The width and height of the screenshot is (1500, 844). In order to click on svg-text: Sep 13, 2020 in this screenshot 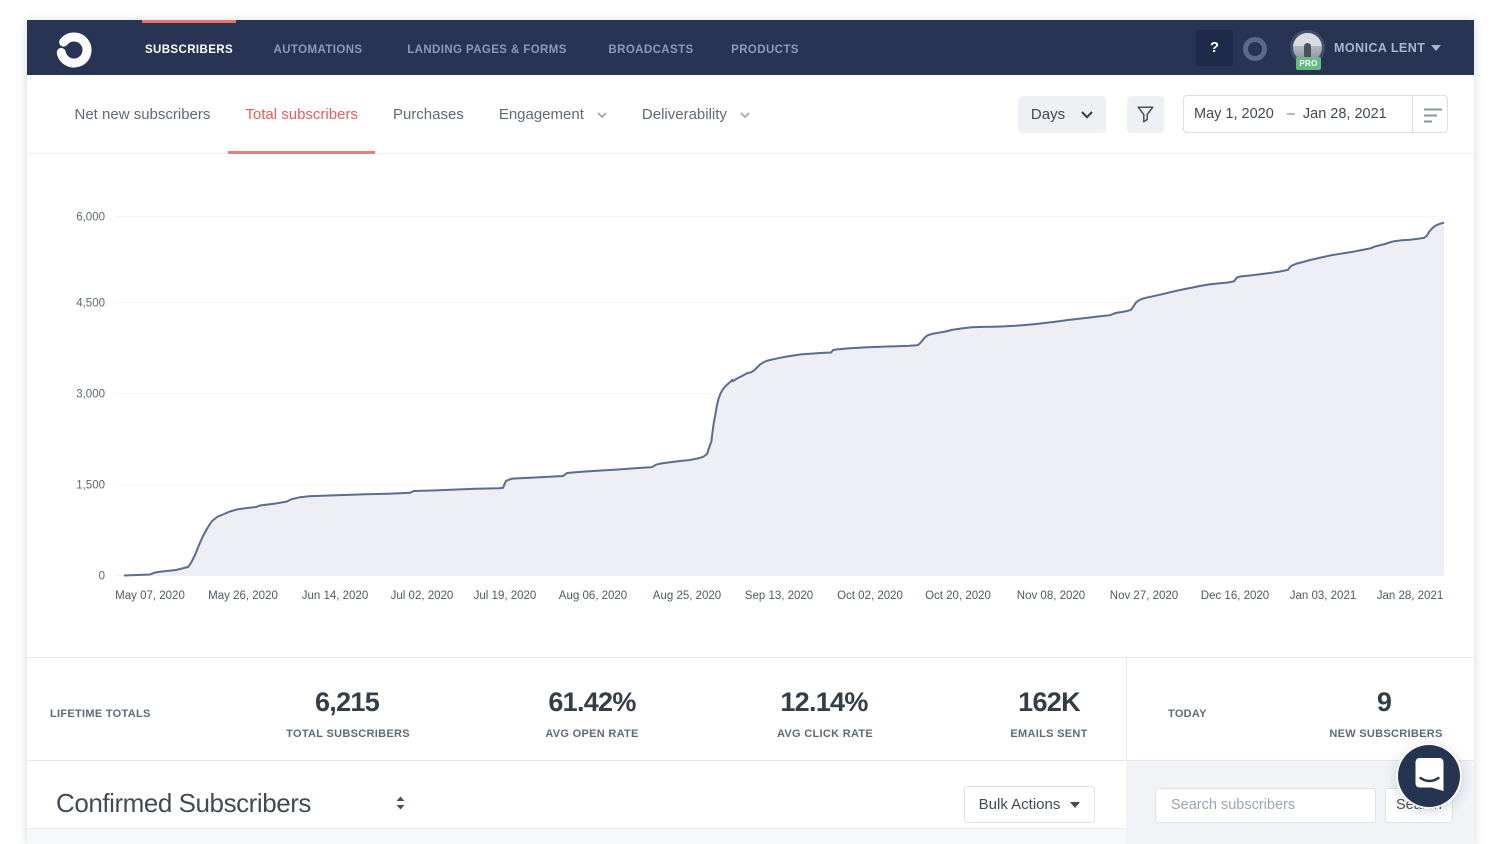, I will do `click(779, 596)`.